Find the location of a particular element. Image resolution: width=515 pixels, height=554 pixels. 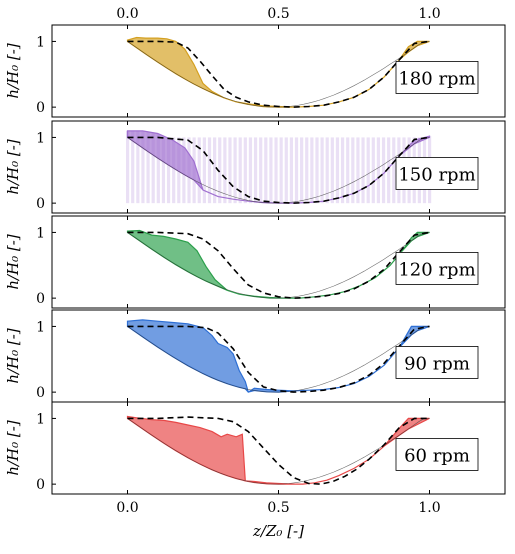

x-tick-label-bottom: 0.0 is located at coordinates (127, 508).